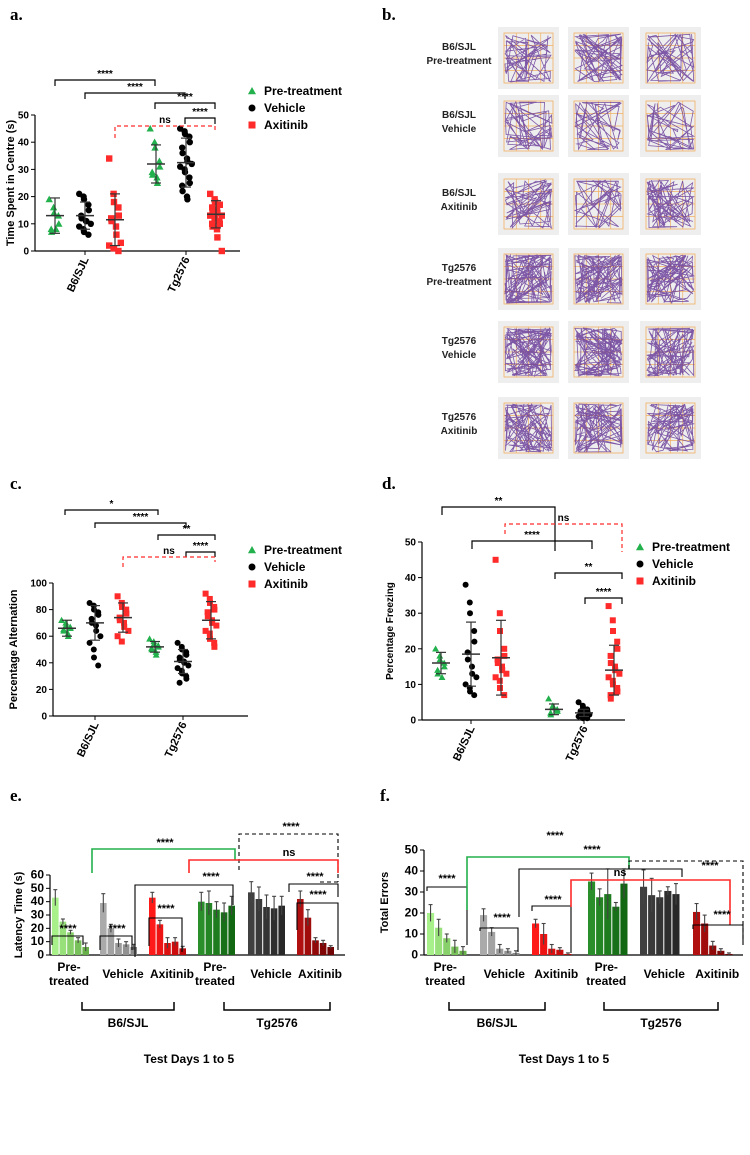 This screenshot has width=750, height=1155. Describe the element at coordinates (16, 14) in the screenshot. I see `panel-label-a: a.` at that location.